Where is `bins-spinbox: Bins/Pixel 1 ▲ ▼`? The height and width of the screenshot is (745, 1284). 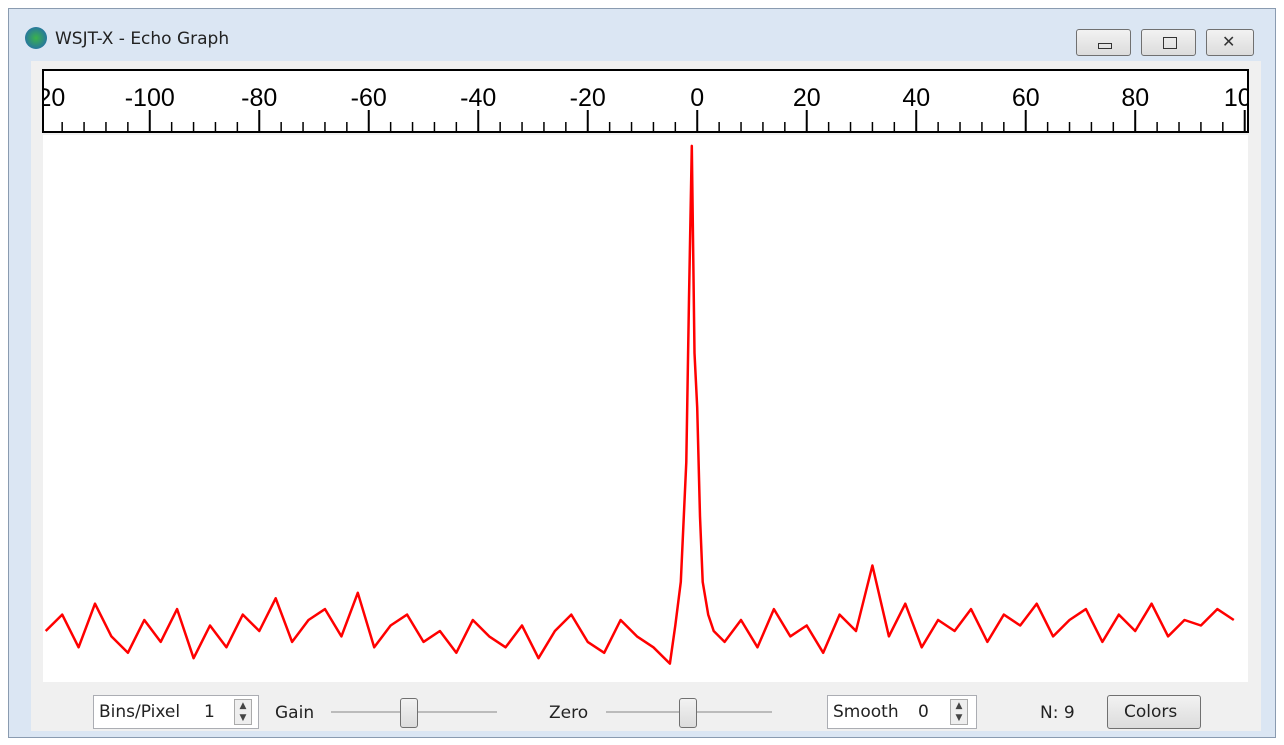 bins-spinbox: Bins/Pixel 1 ▲ ▼ is located at coordinates (176, 712).